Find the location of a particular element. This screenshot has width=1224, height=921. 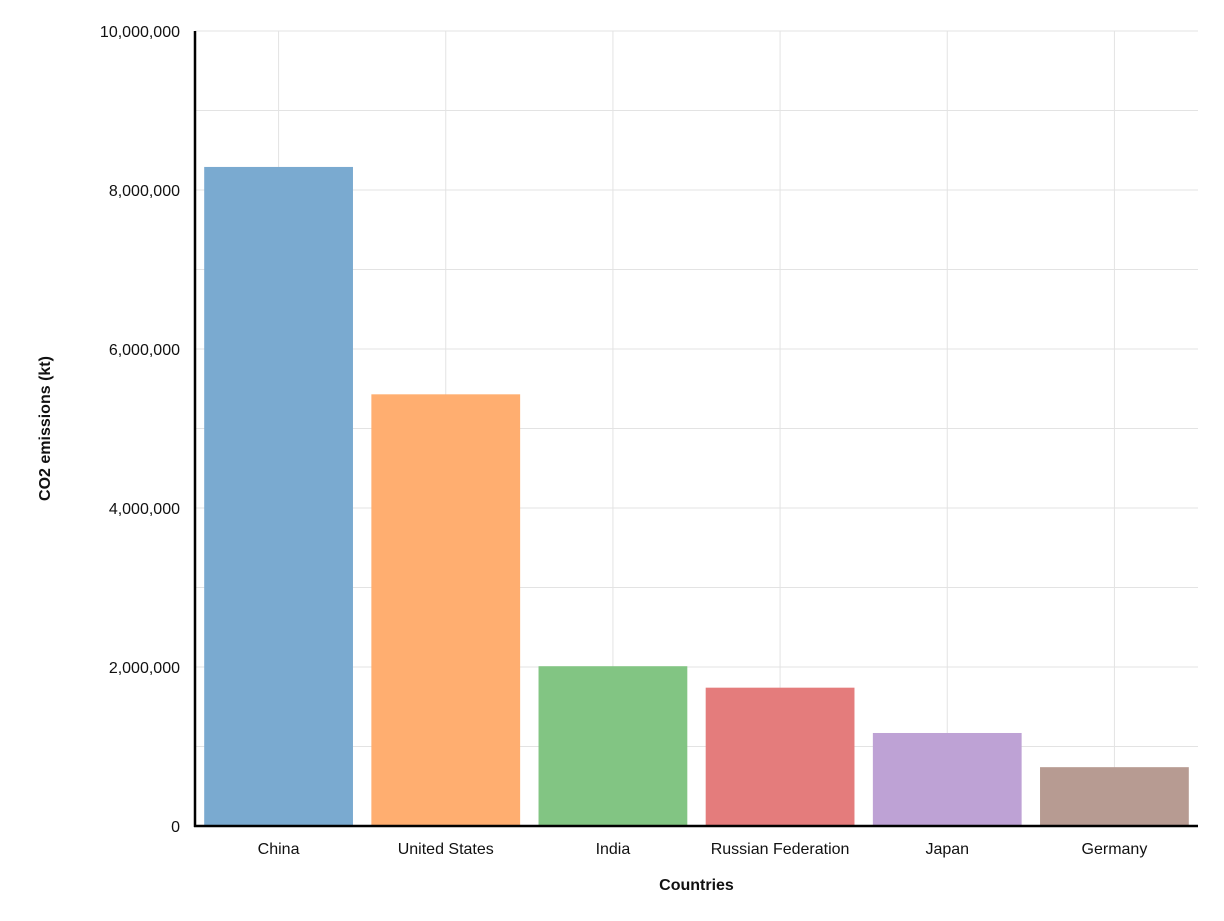

x-tick-label: Russian Federation is located at coordinates (780, 849).